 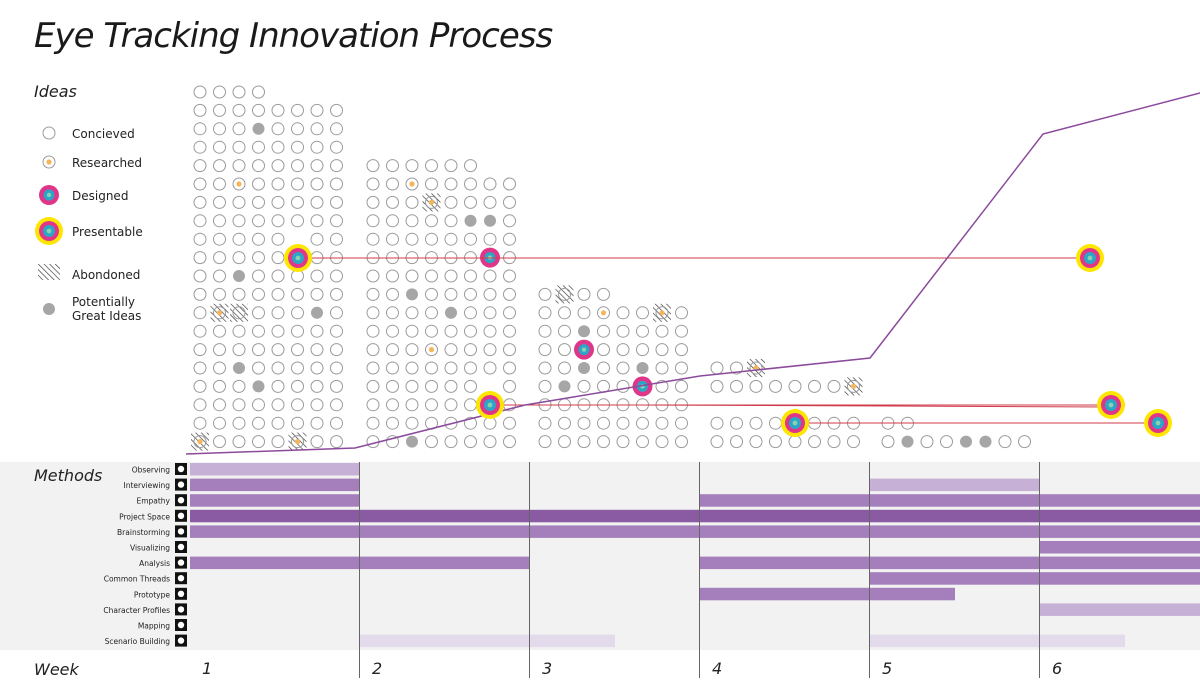 What do you see at coordinates (717, 668) in the screenshot?
I see `week-number: 4` at bounding box center [717, 668].